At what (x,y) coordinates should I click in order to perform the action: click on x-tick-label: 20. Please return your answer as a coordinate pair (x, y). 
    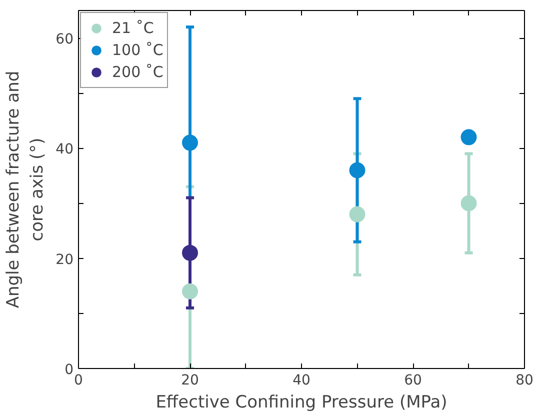
    Looking at the image, I should click on (190, 380).